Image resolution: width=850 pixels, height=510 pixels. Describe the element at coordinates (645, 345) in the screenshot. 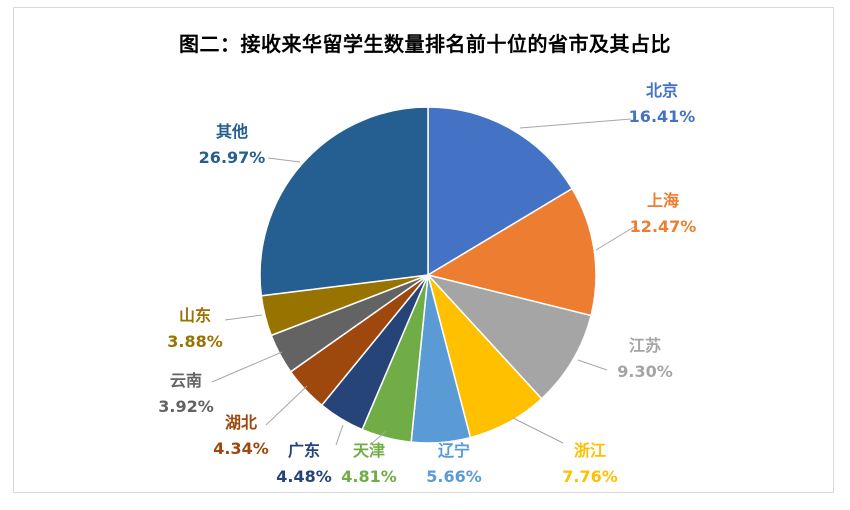

I see `slice-label-name-2: 江苏` at that location.